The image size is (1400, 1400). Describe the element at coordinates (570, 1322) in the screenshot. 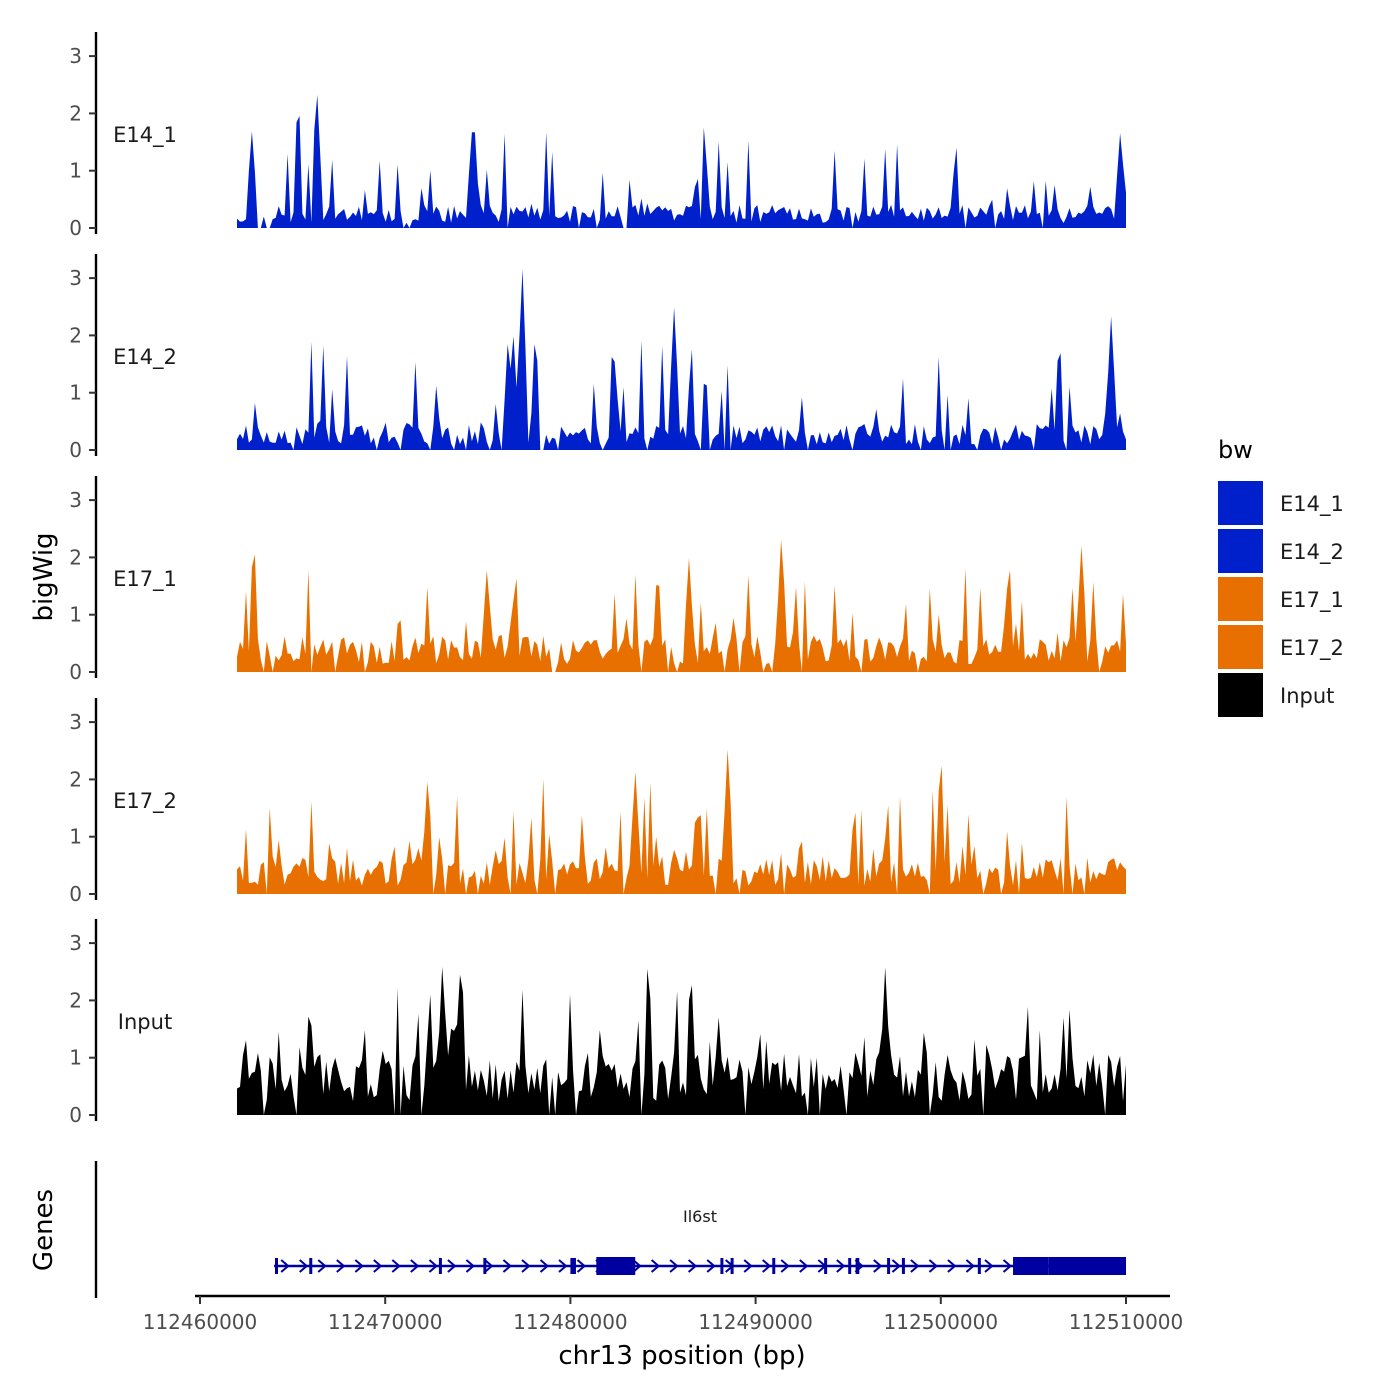

I see `x-tick-label: 112480000` at that location.